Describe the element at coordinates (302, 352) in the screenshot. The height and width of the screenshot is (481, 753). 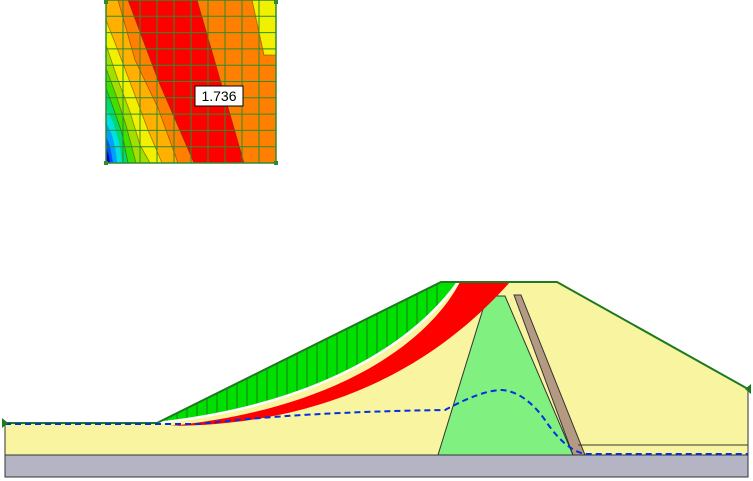
I see `slice-lines` at that location.